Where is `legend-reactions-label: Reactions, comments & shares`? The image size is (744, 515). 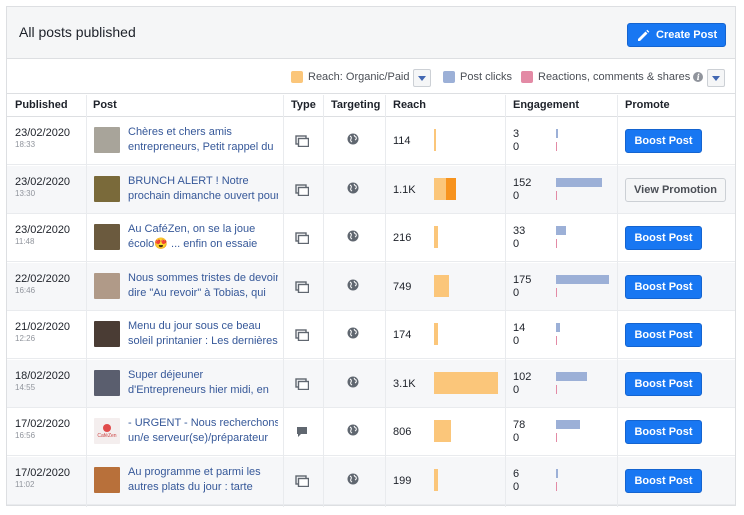 legend-reactions-label: Reactions, comments & shares is located at coordinates (614, 77).